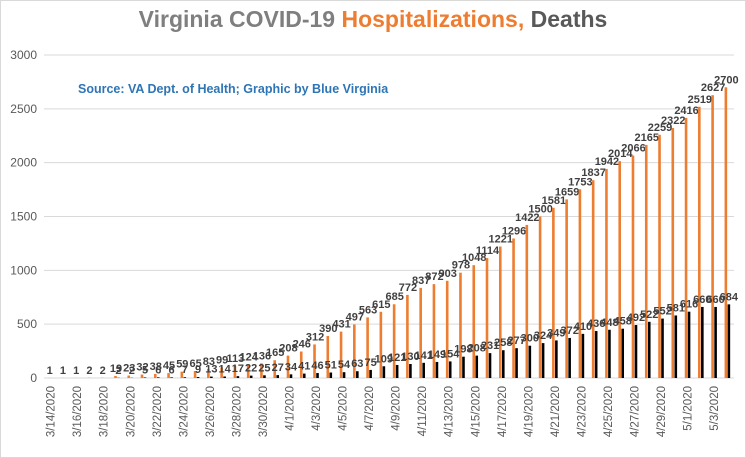  What do you see at coordinates (649, 315) in the screenshot?
I see `deaths-data-label: 522` at bounding box center [649, 315].